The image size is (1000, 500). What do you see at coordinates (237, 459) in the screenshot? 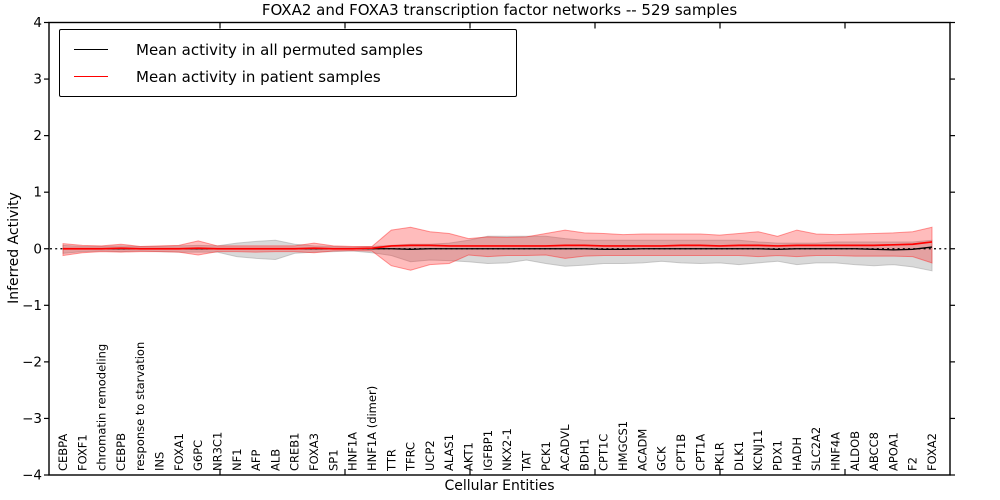
I see `x-tick-label: NF1` at bounding box center [237, 459].